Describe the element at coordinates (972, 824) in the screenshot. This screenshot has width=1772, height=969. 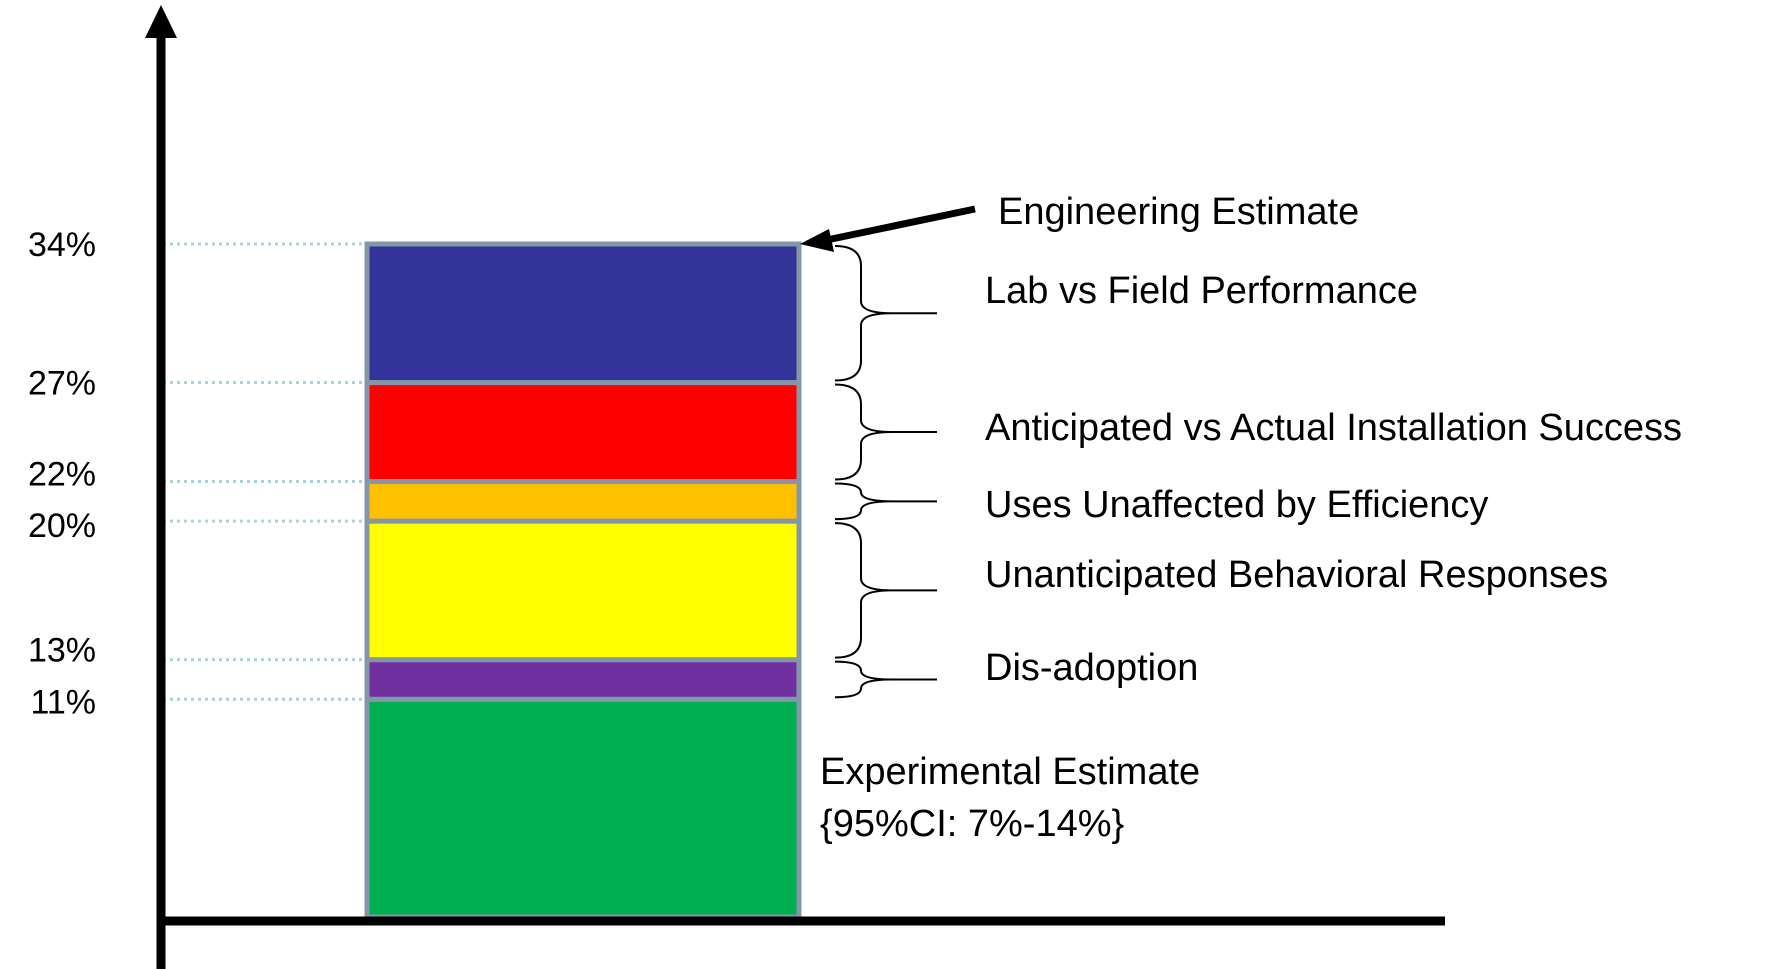
I see `experimental-ci-label: {95%CI: 7%-14%}` at that location.